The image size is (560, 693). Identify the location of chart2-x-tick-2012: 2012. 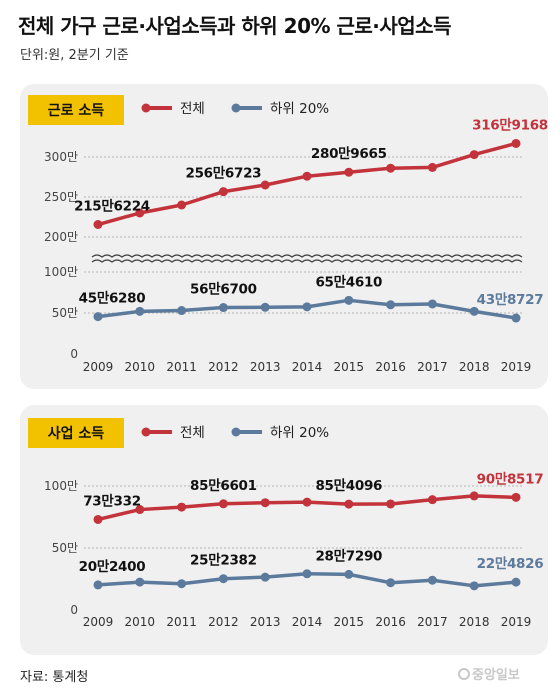
(223, 622).